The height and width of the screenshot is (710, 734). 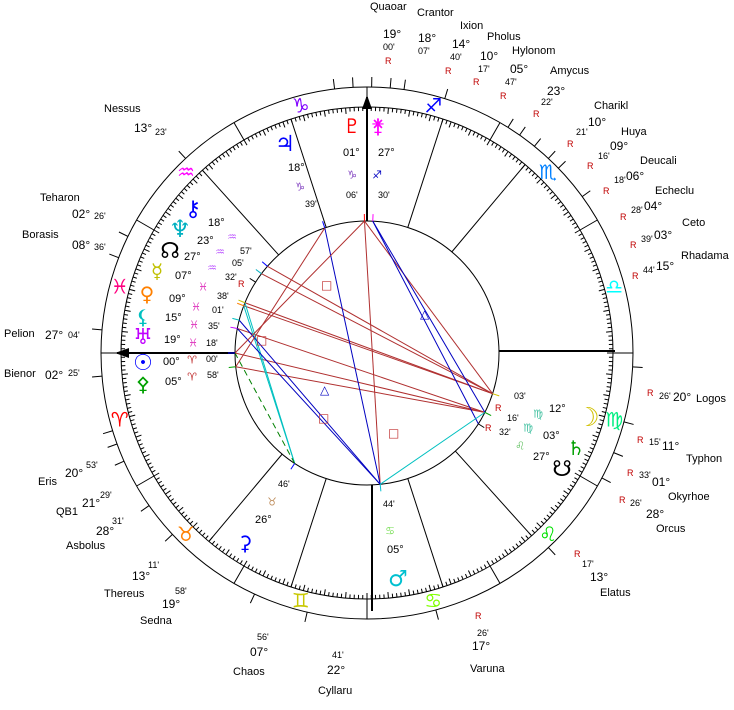 I want to click on quaoar-degree: 19°, so click(x=392, y=34).